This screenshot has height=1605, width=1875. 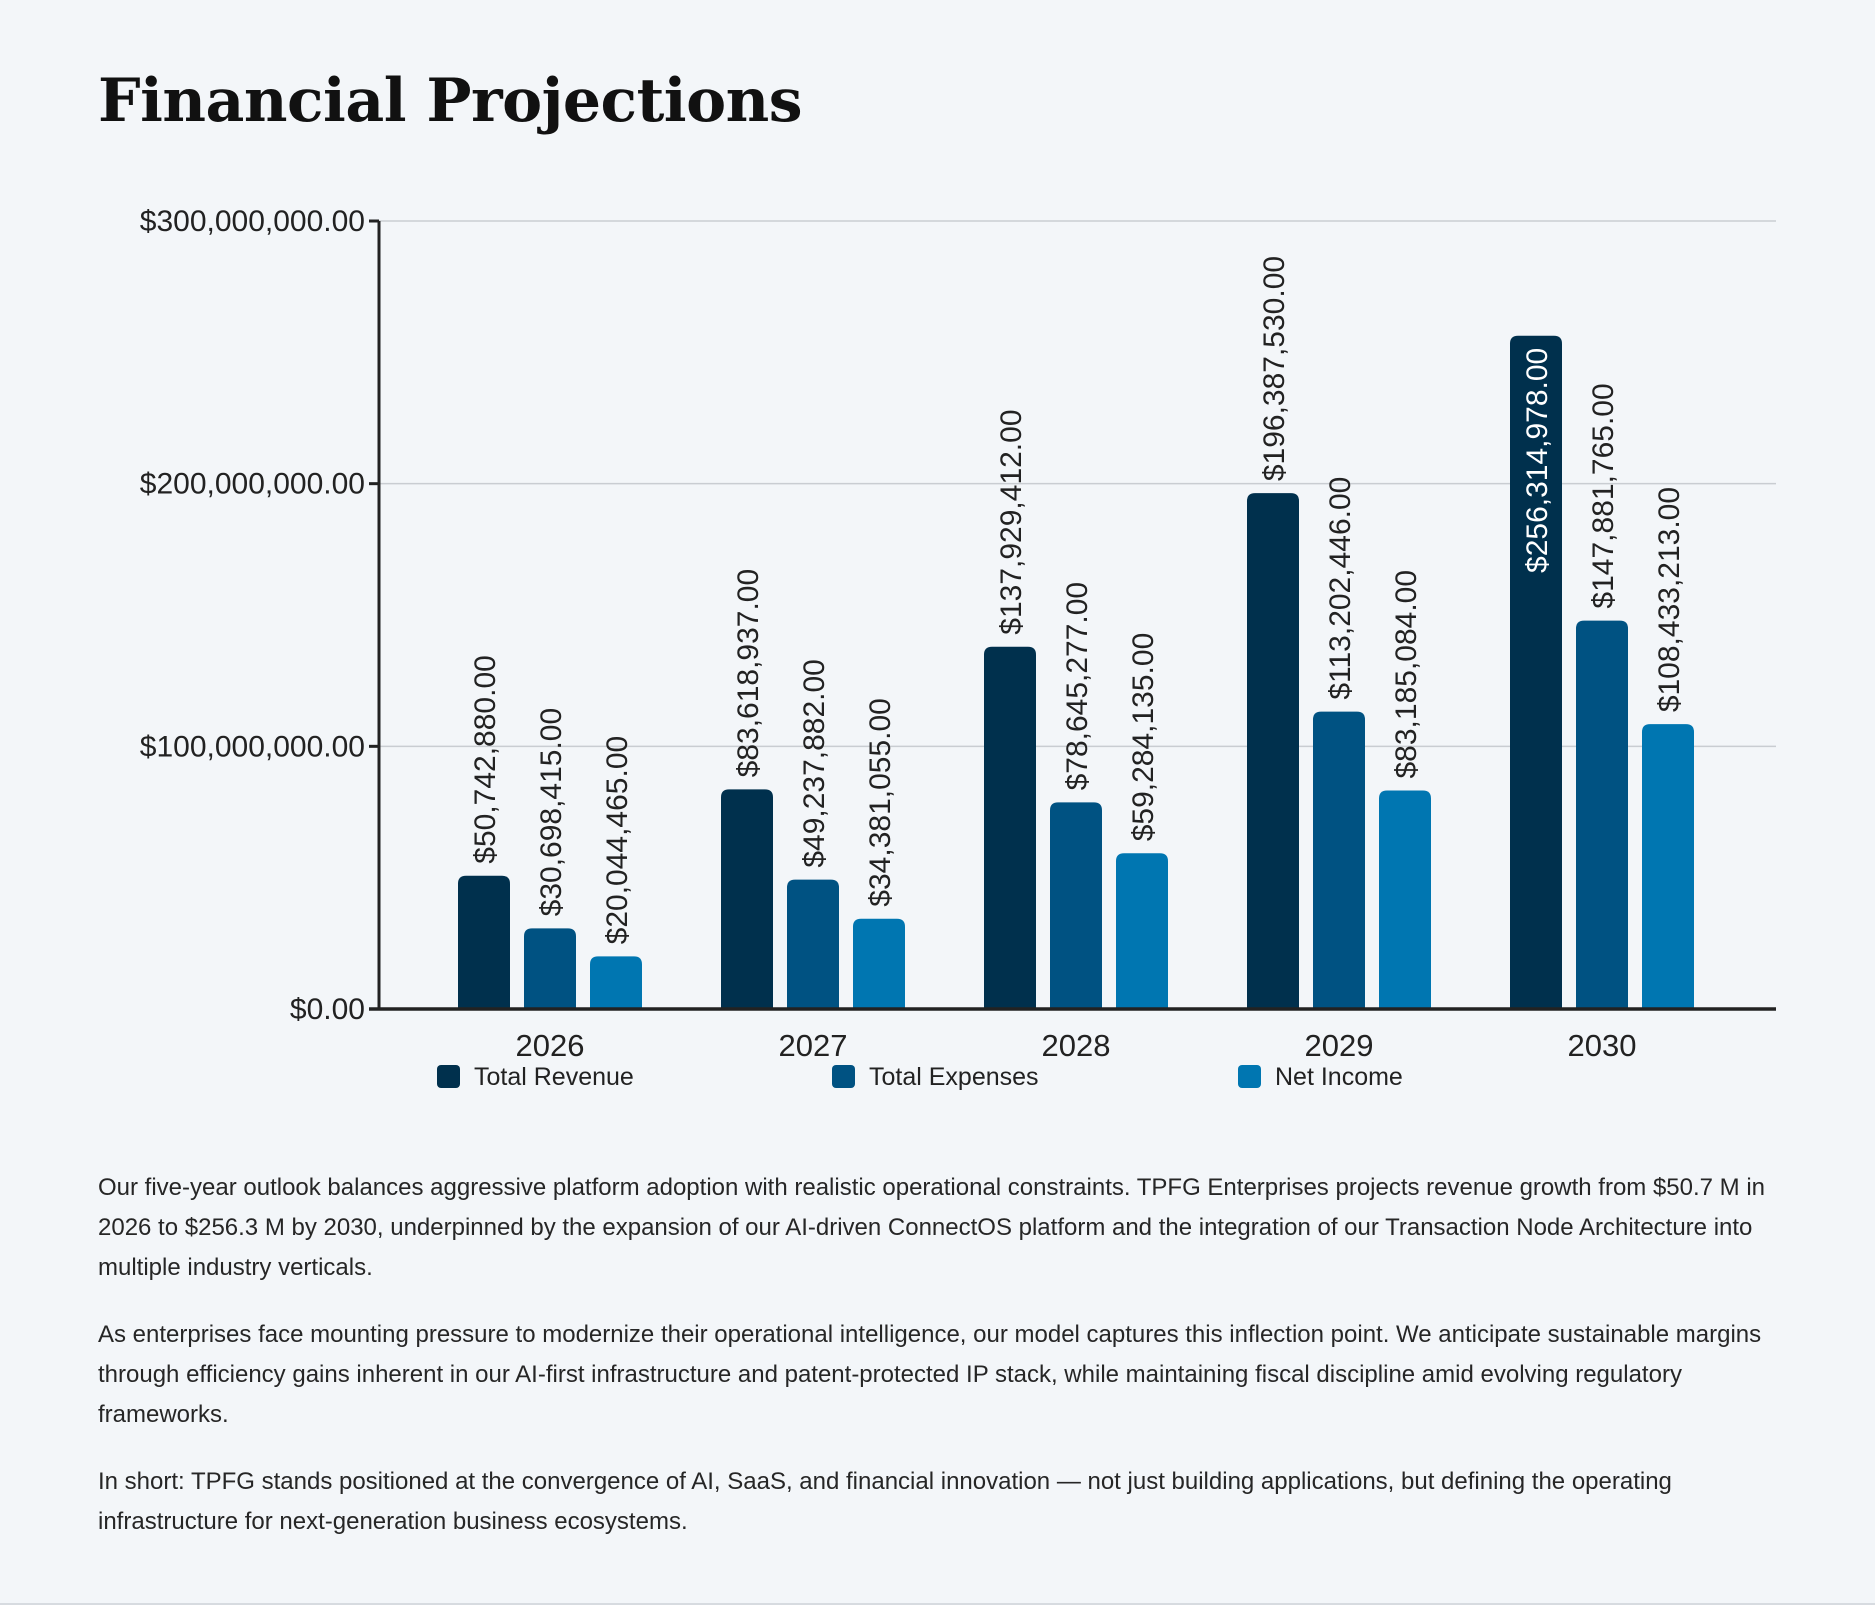 I want to click on y-tick-label: $300,000,000.00, so click(x=252, y=221).